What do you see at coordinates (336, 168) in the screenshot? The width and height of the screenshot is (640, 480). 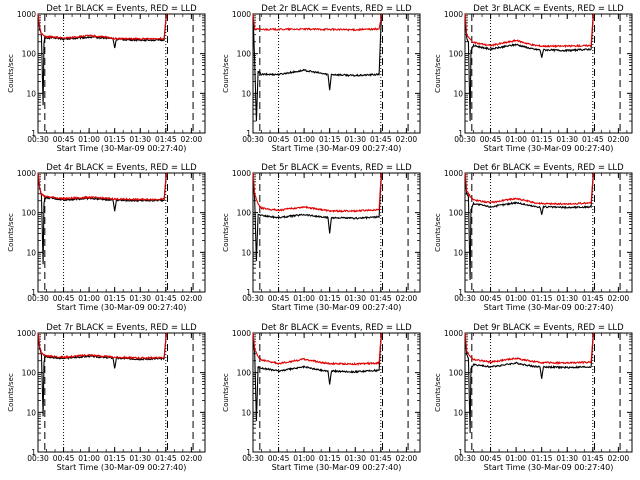 I see `chart-title: Det 5r BLACK = Events, RED = LLD` at bounding box center [336, 168].